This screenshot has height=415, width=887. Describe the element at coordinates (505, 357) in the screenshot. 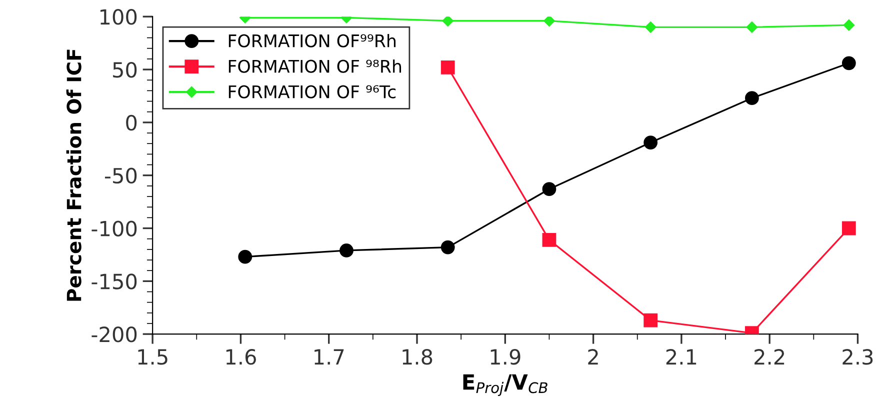

I see `x-tick-label: 1.9` at that location.